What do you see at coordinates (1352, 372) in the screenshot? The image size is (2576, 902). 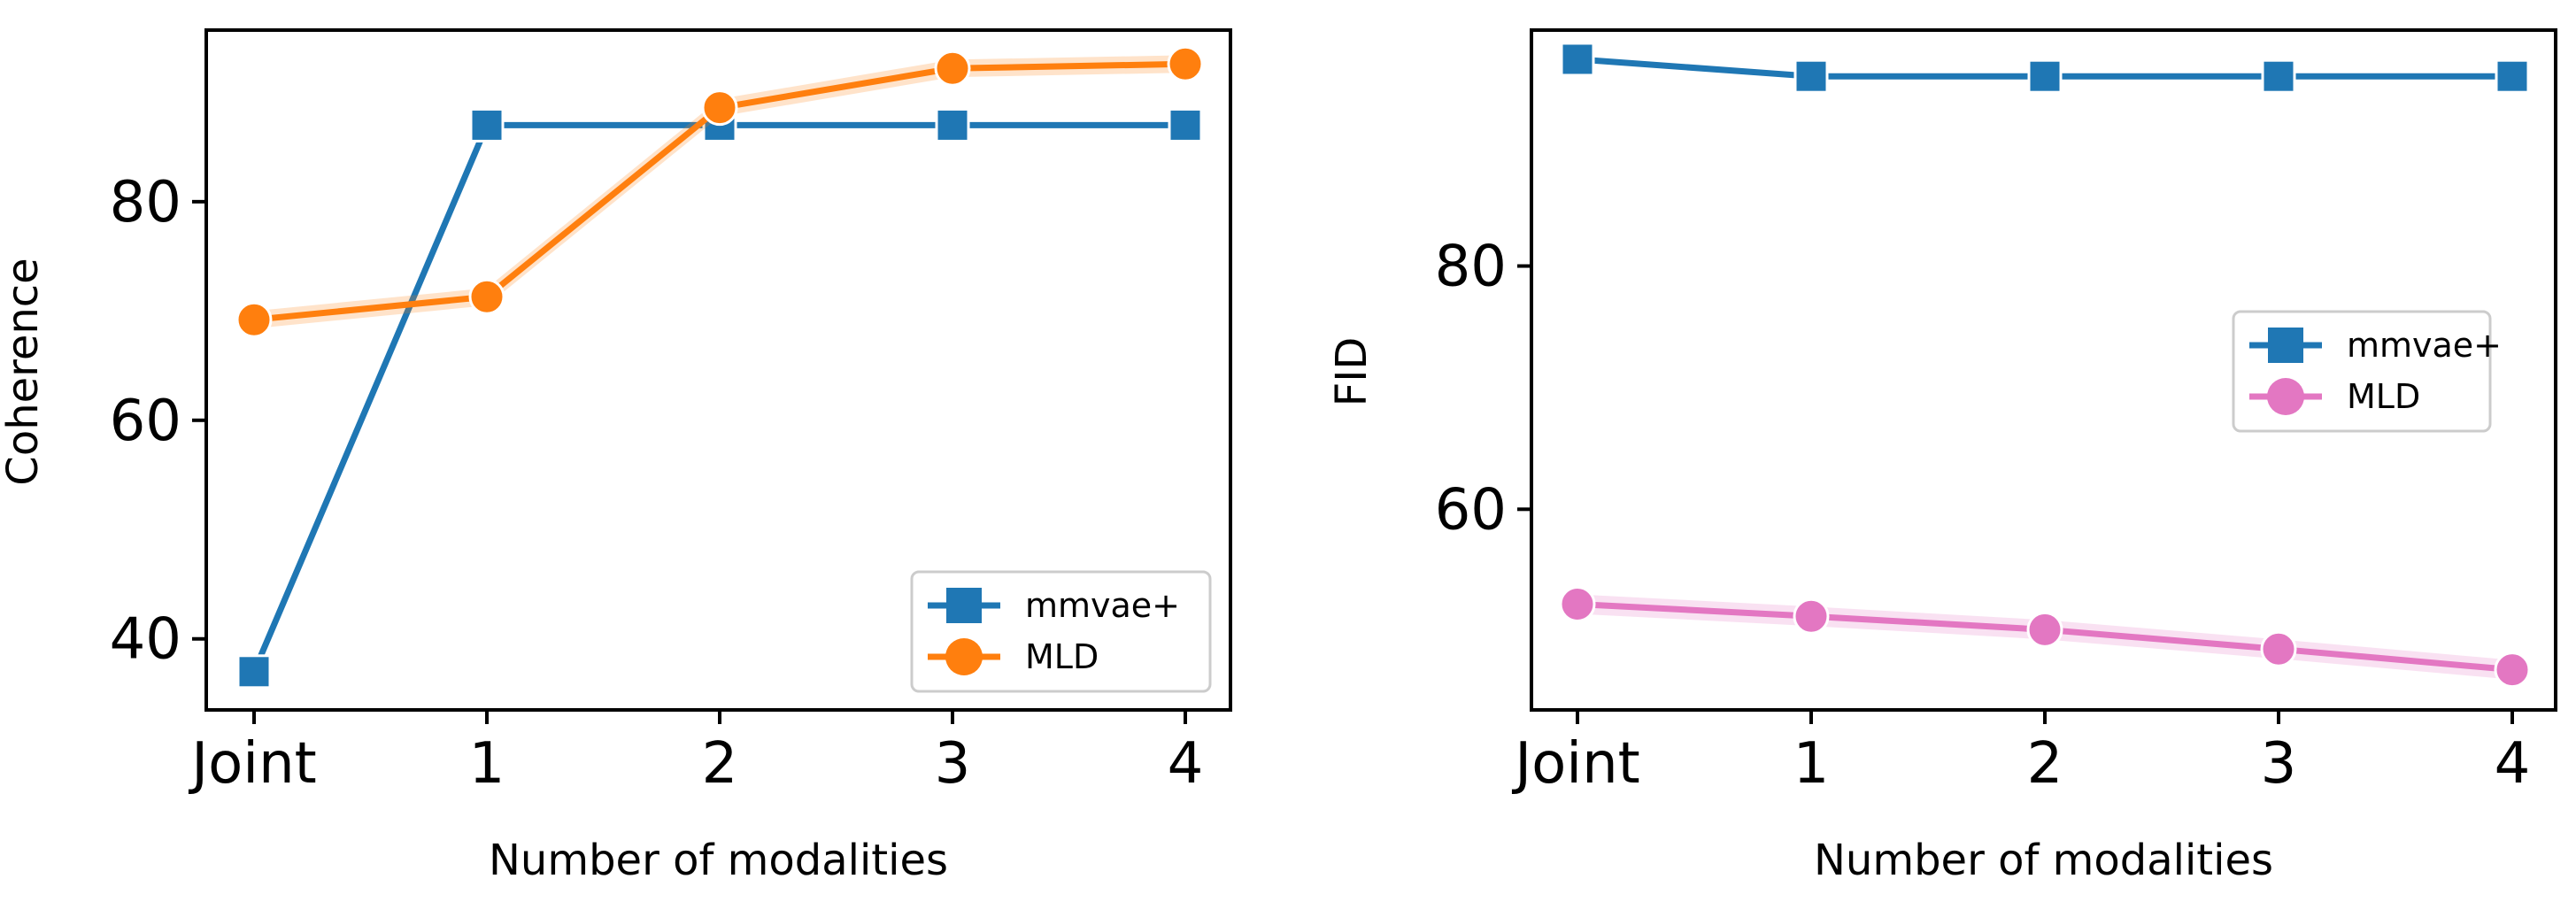 I see `y-axis-title: FID` at bounding box center [1352, 372].